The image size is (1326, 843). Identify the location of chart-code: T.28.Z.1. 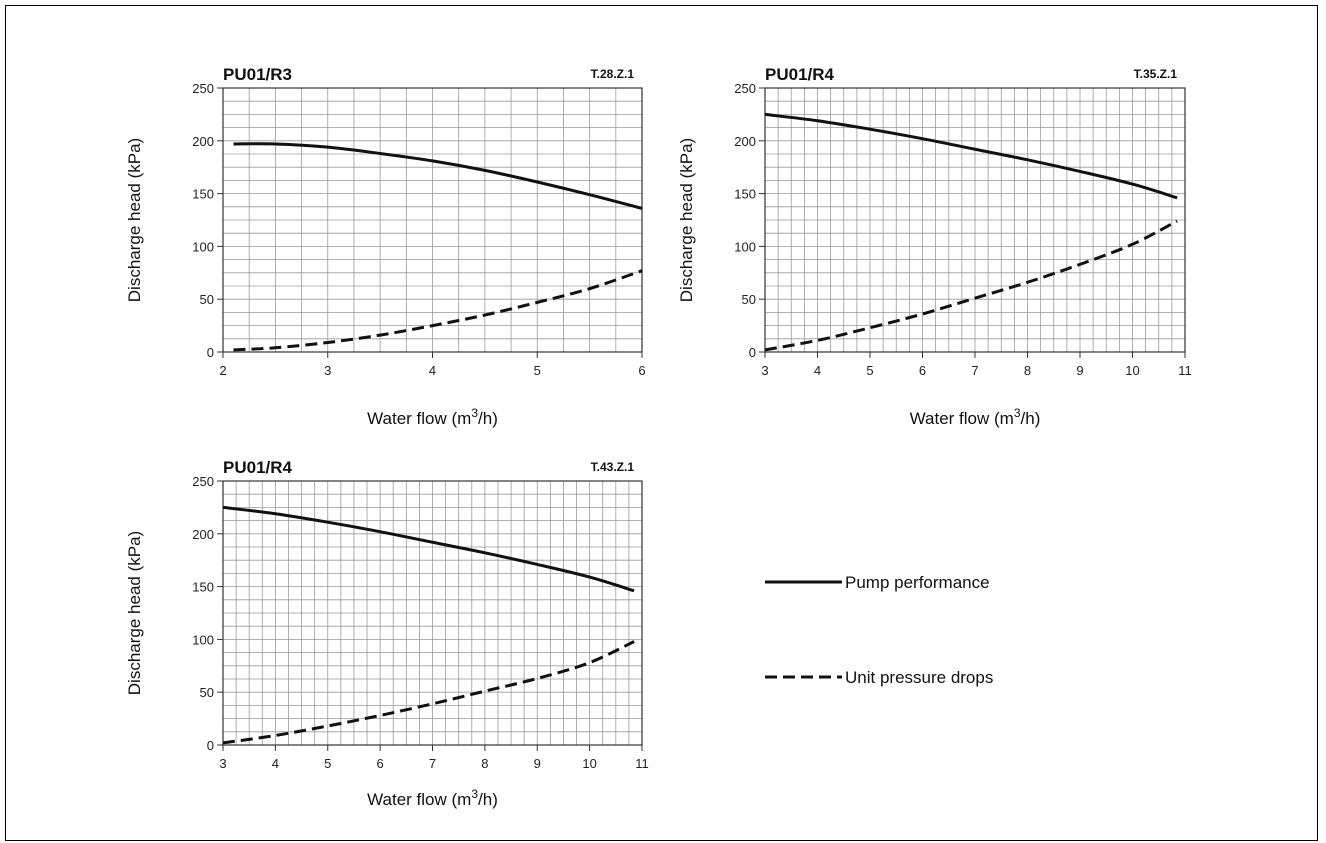
(613, 74).